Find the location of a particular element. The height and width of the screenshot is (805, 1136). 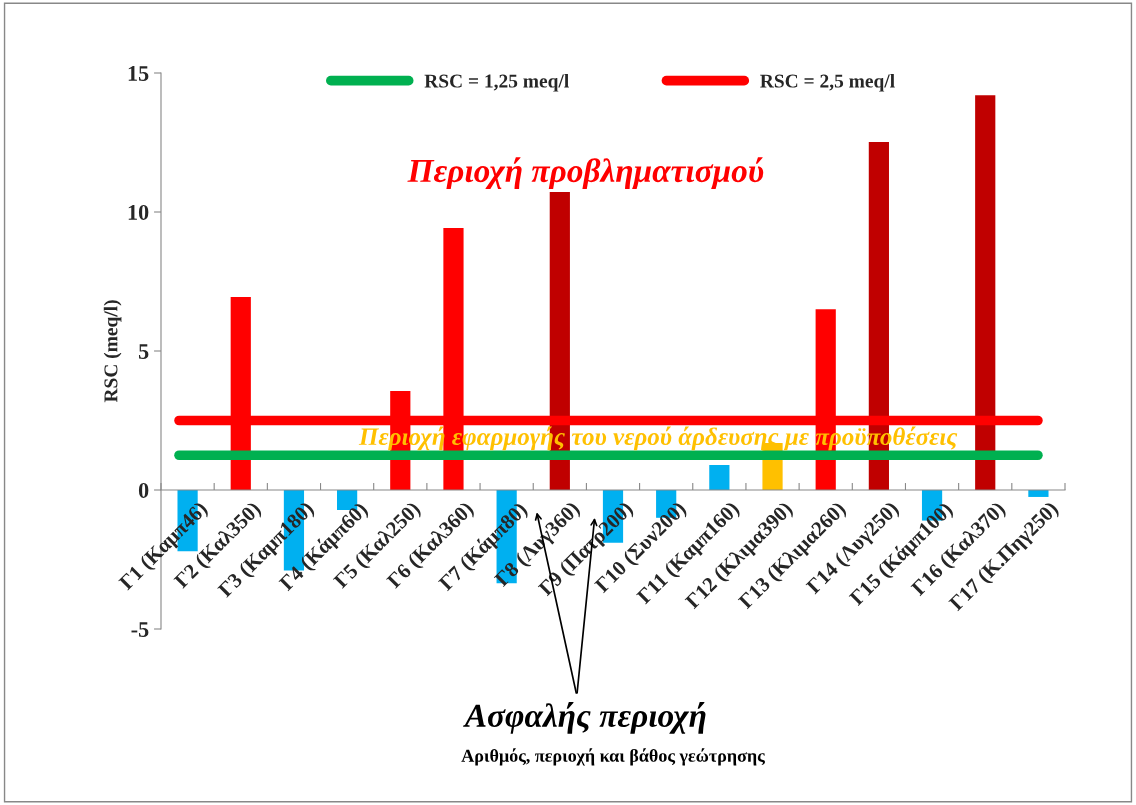

y-tick-label: 5 is located at coordinates (143, 351).